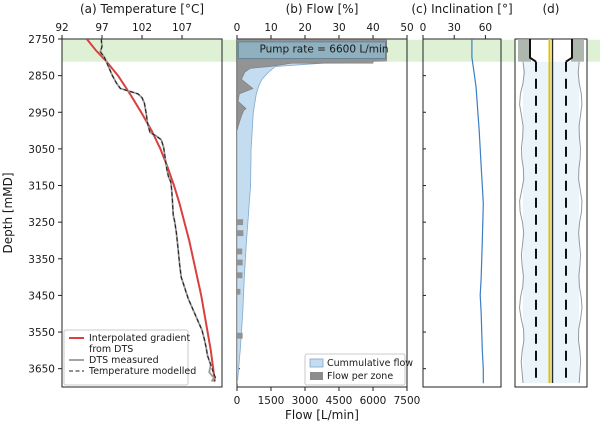 Image resolution: width=600 pixels, height=425 pixels. What do you see at coordinates (237, 401) in the screenshot?
I see `flow-lpm-tick-label: 0` at bounding box center [237, 401].